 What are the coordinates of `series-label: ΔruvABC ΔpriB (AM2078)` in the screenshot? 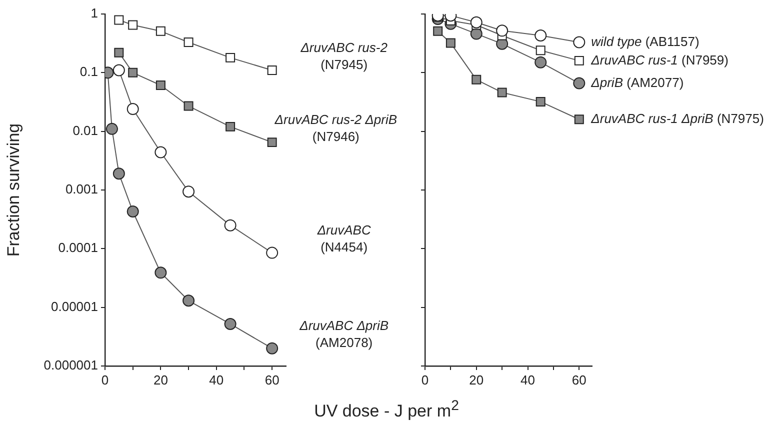 It's located at (343, 334).